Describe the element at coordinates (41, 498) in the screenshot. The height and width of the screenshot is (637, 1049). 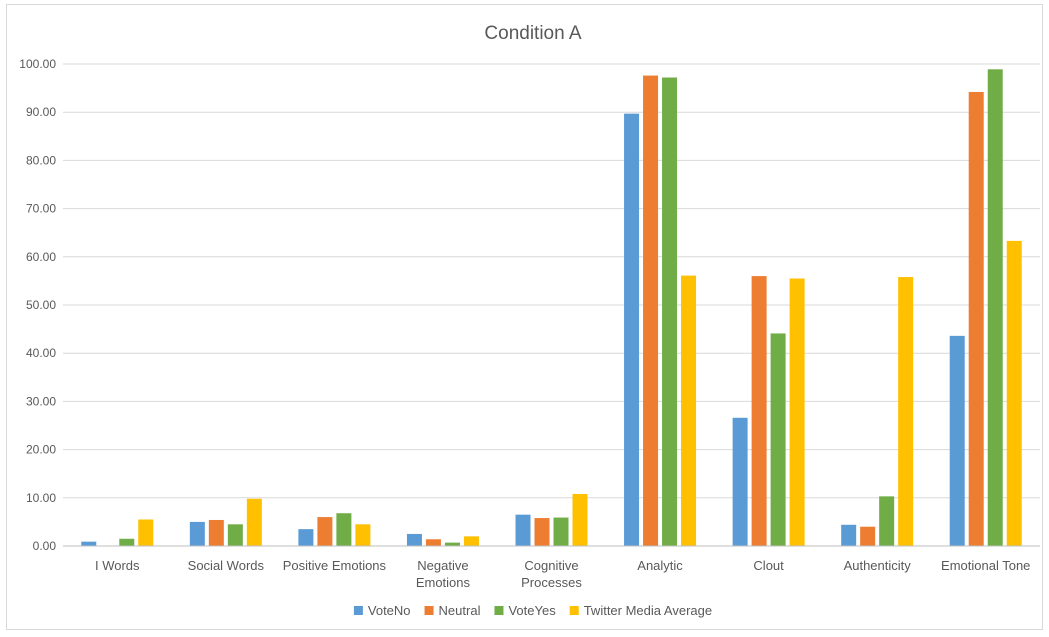
I see `y-tick-label: 10.00` at that location.